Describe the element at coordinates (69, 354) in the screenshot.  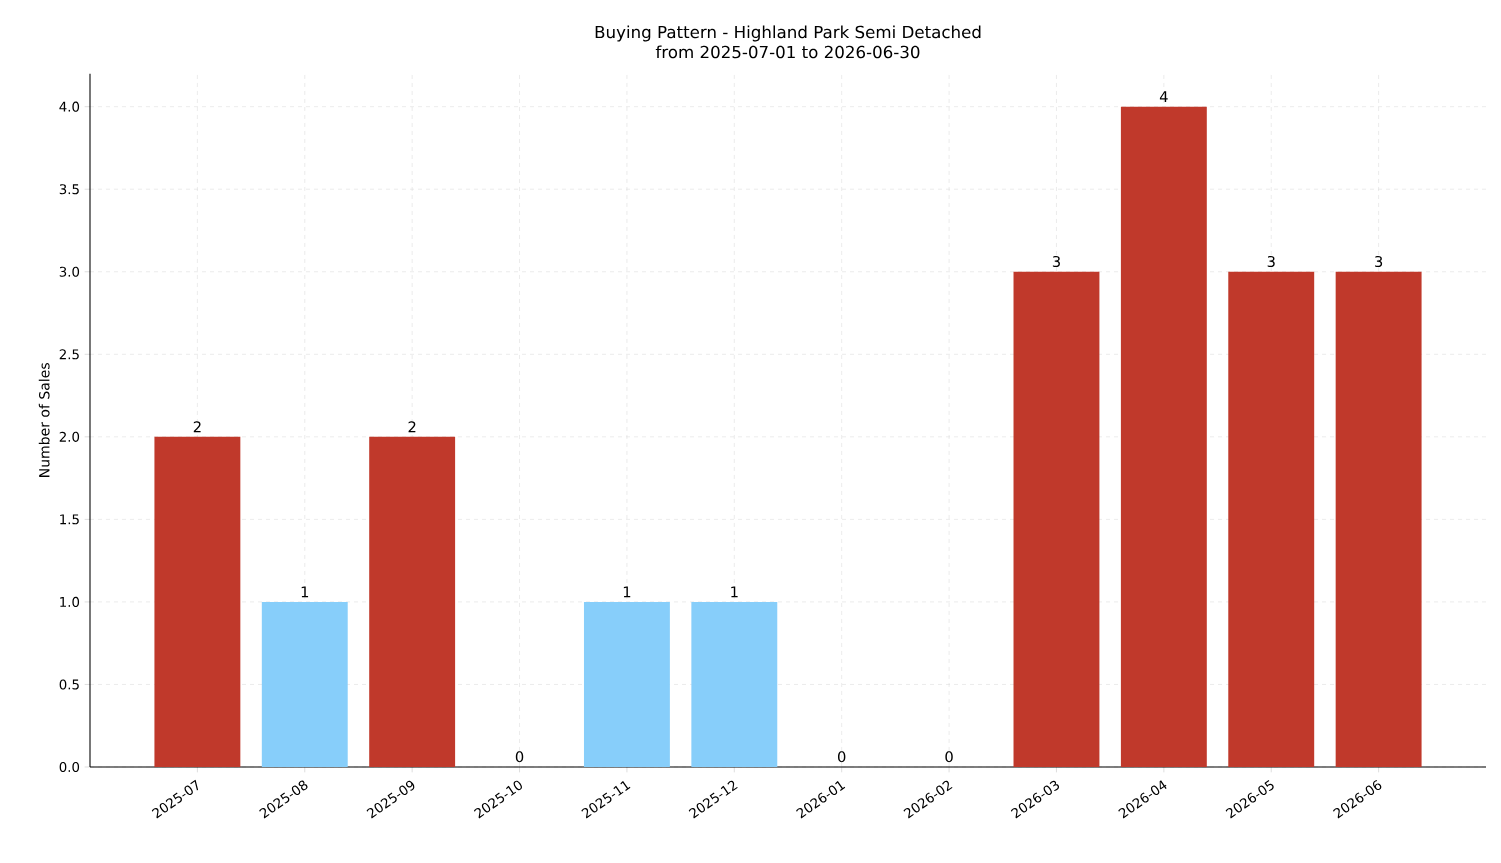
I see `y-tick-label: 2.5` at that location.